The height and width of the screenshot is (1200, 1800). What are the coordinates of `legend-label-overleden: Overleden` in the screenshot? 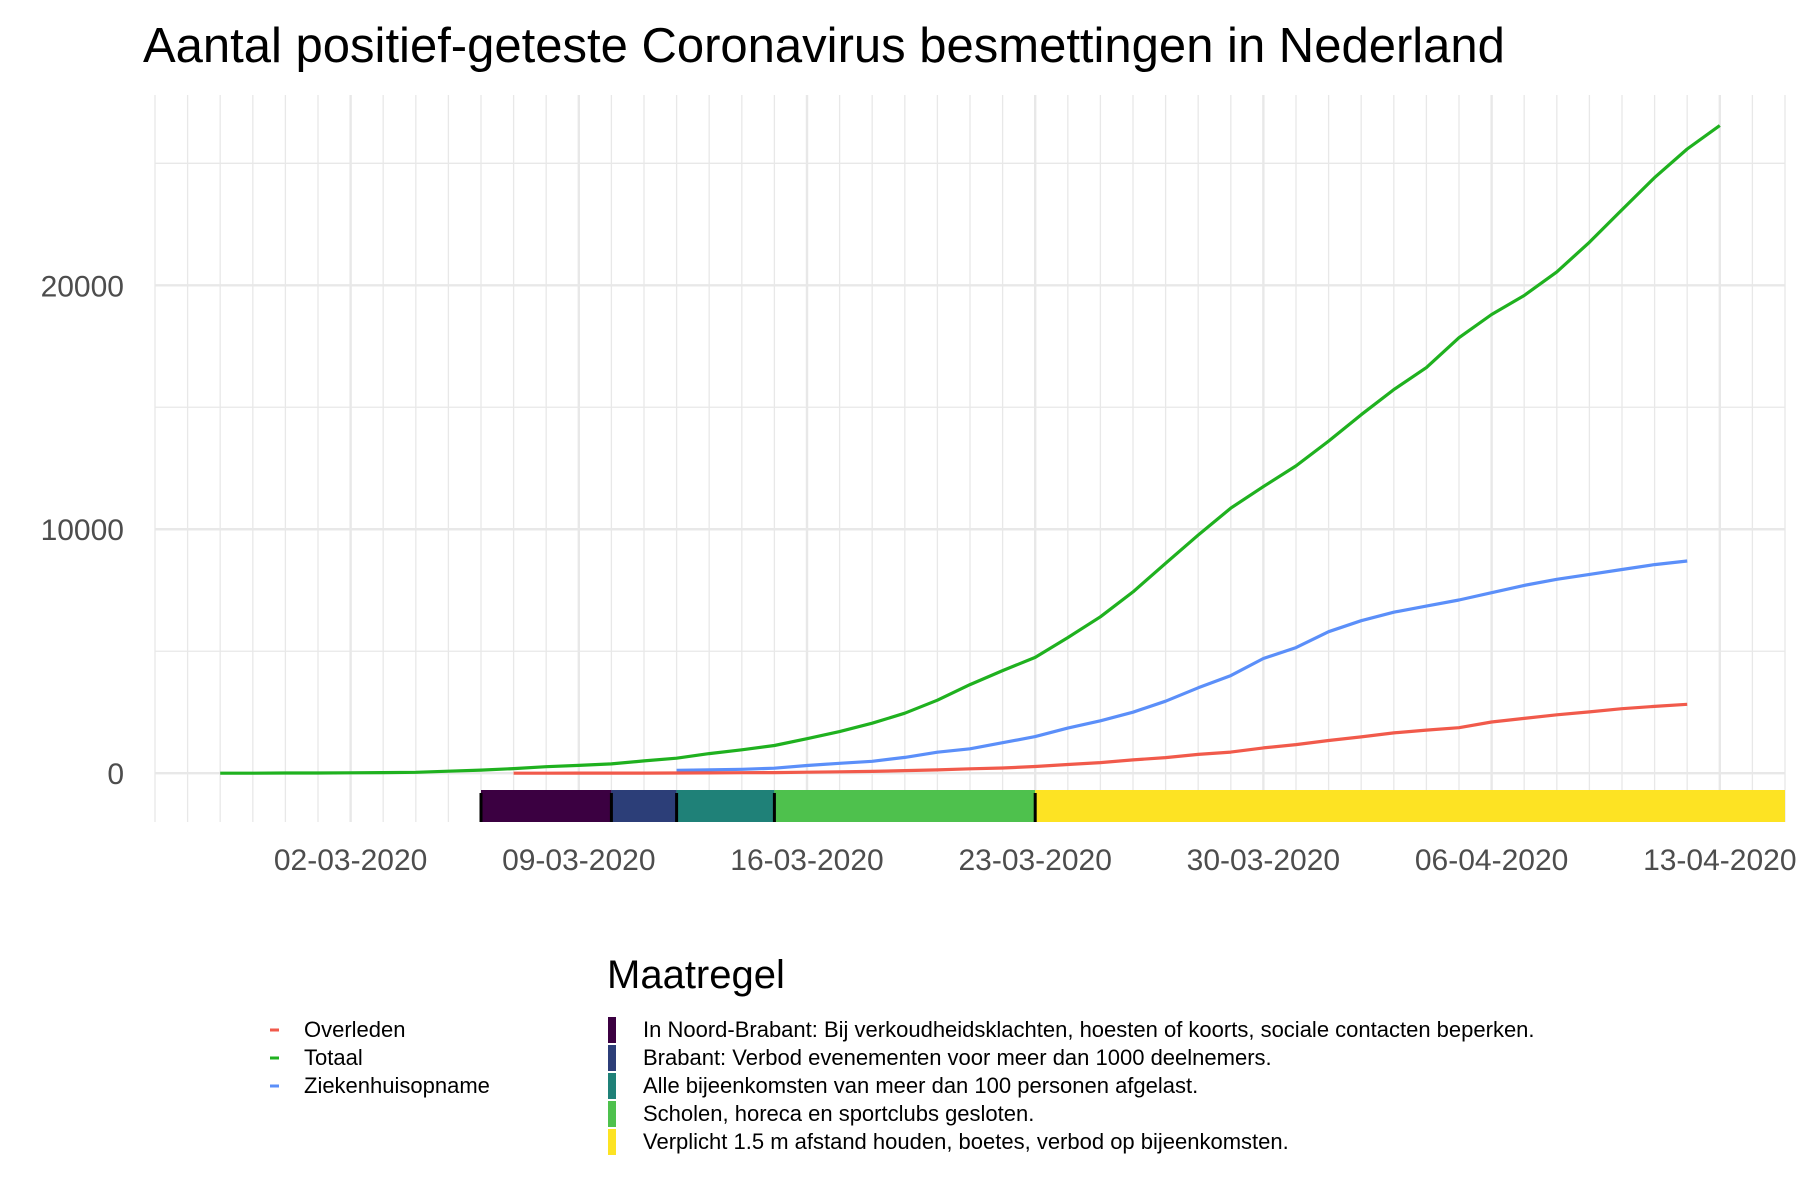 It's located at (355, 1029).